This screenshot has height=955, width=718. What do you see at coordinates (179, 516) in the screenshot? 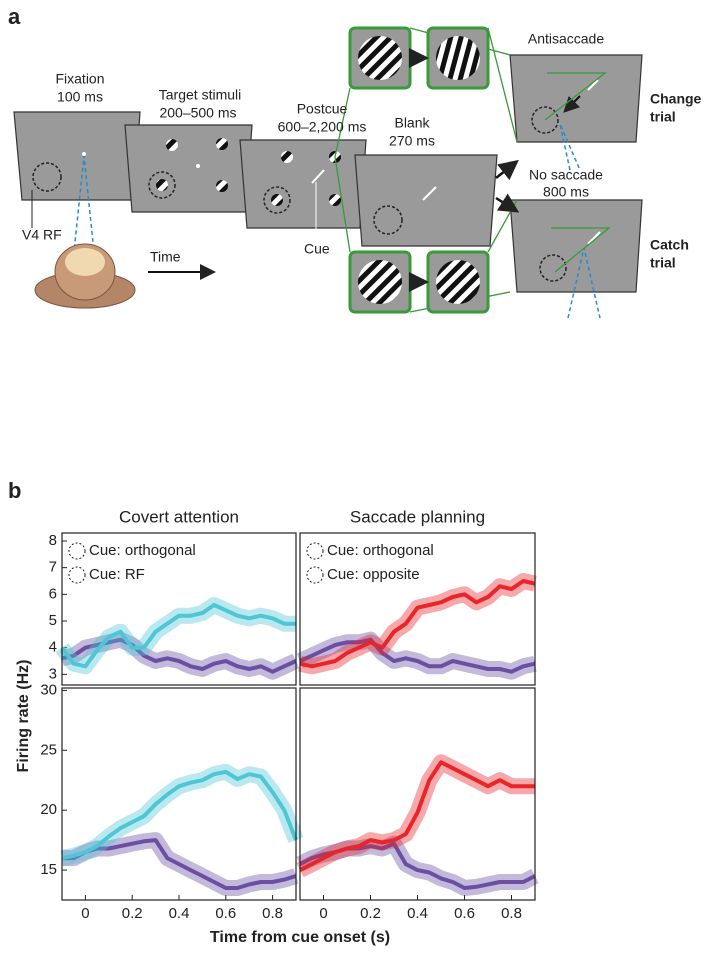
I see `chart-title: Covert attention` at bounding box center [179, 516].